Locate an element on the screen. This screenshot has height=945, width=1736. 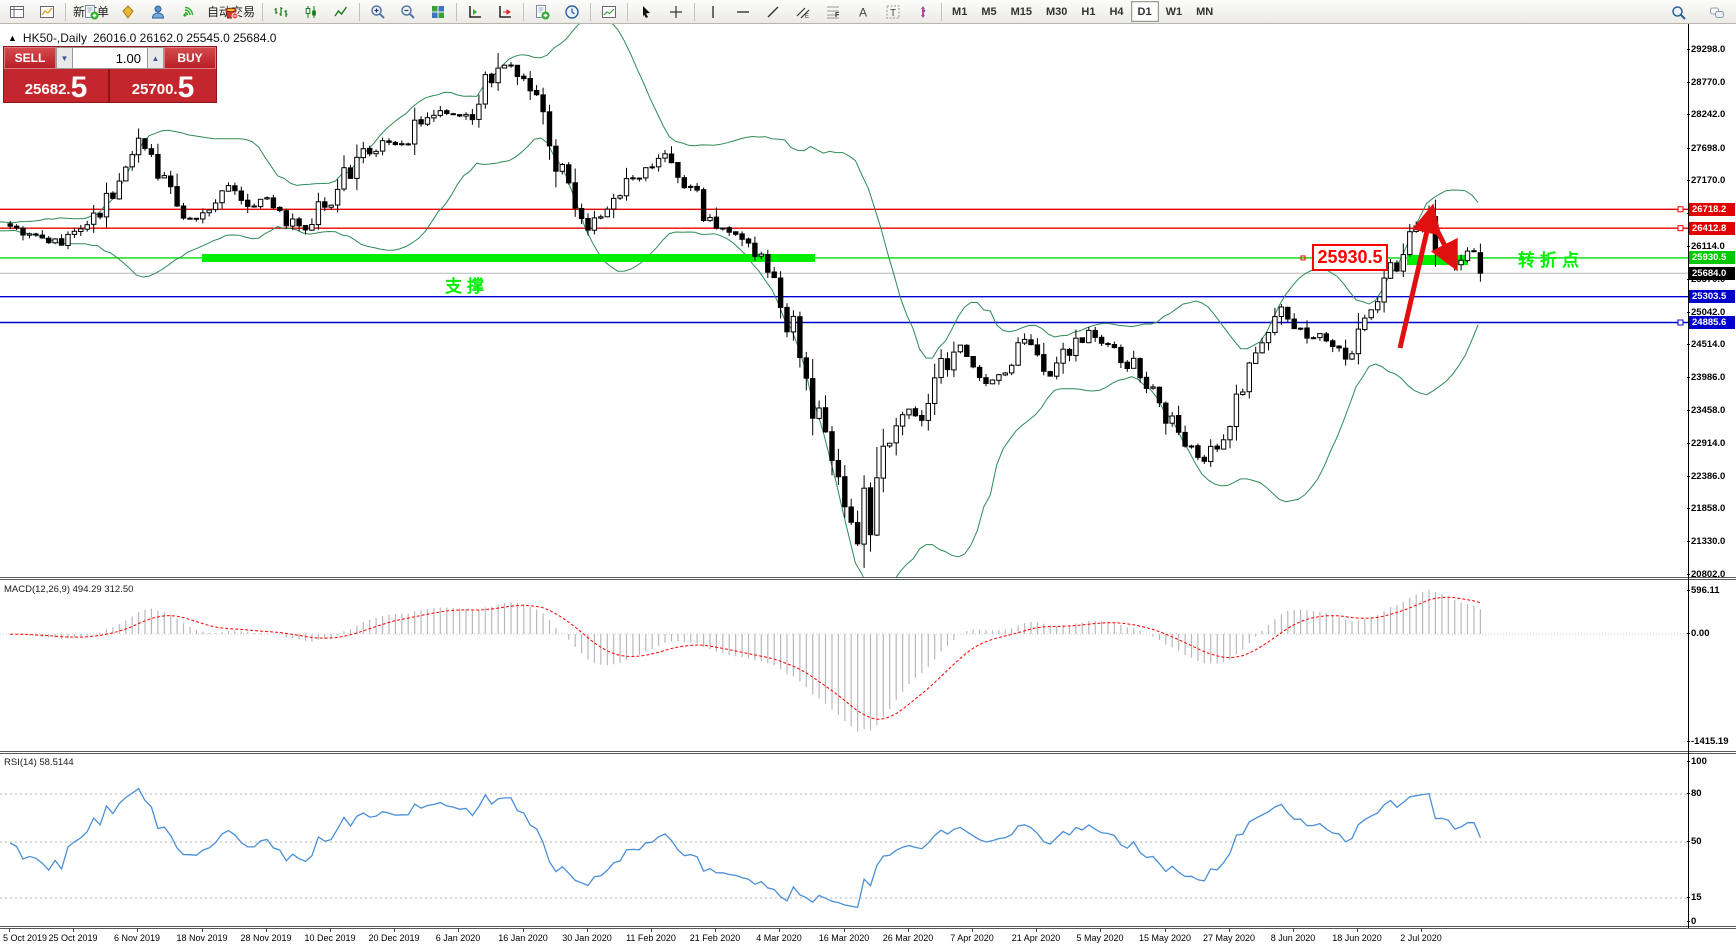
timeframe-d1-button: D1 is located at coordinates (1144, 11).